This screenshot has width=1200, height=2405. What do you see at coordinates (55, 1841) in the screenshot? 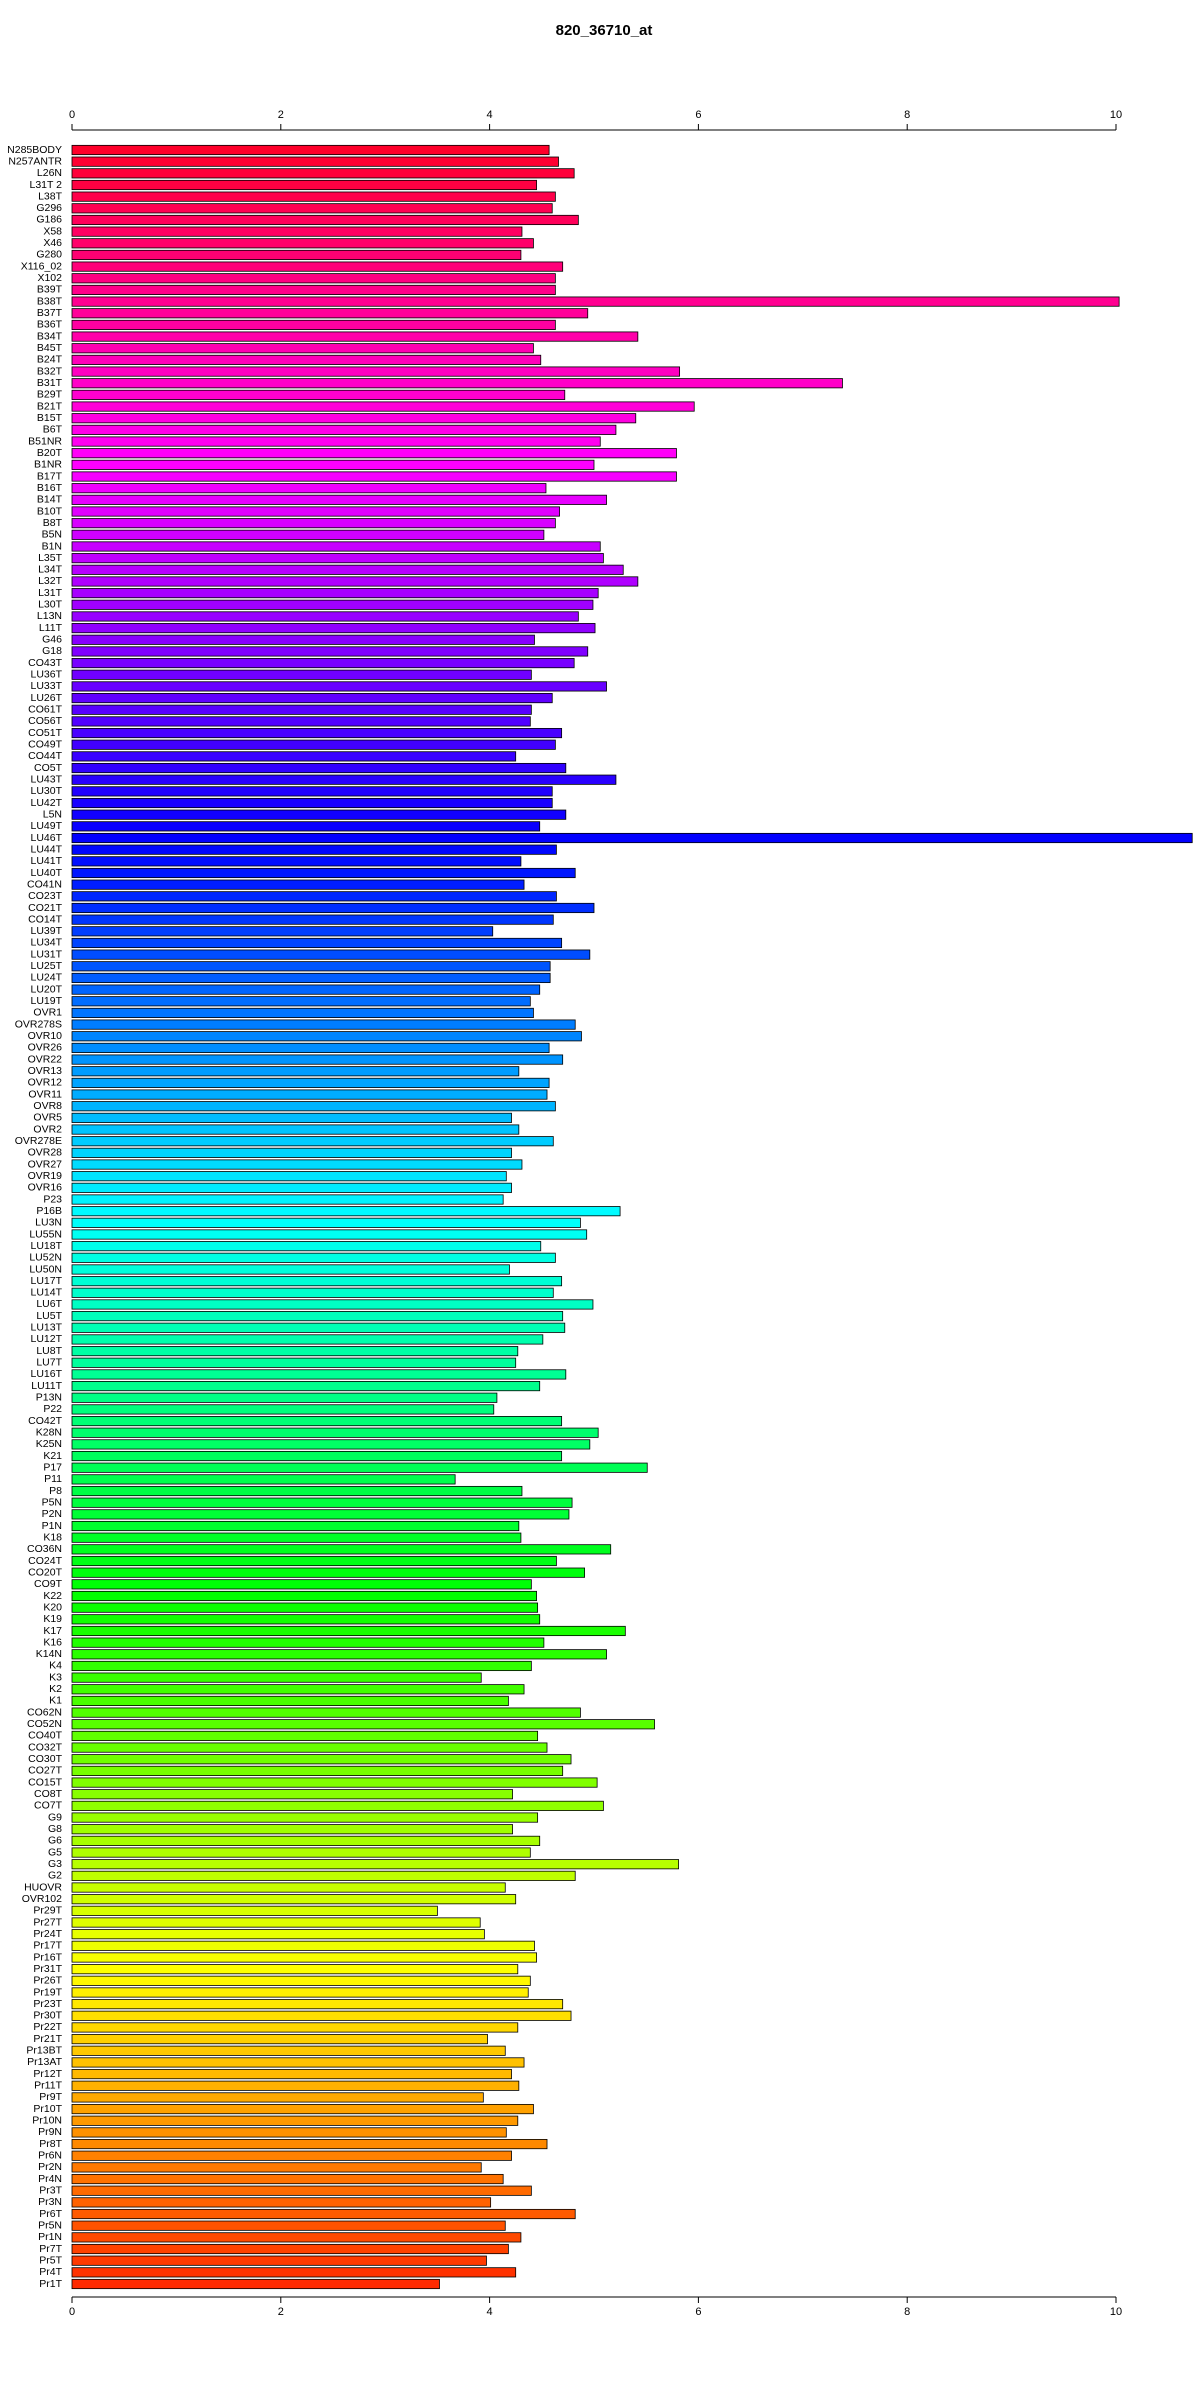
I see `y-category-label: G6` at bounding box center [55, 1841].